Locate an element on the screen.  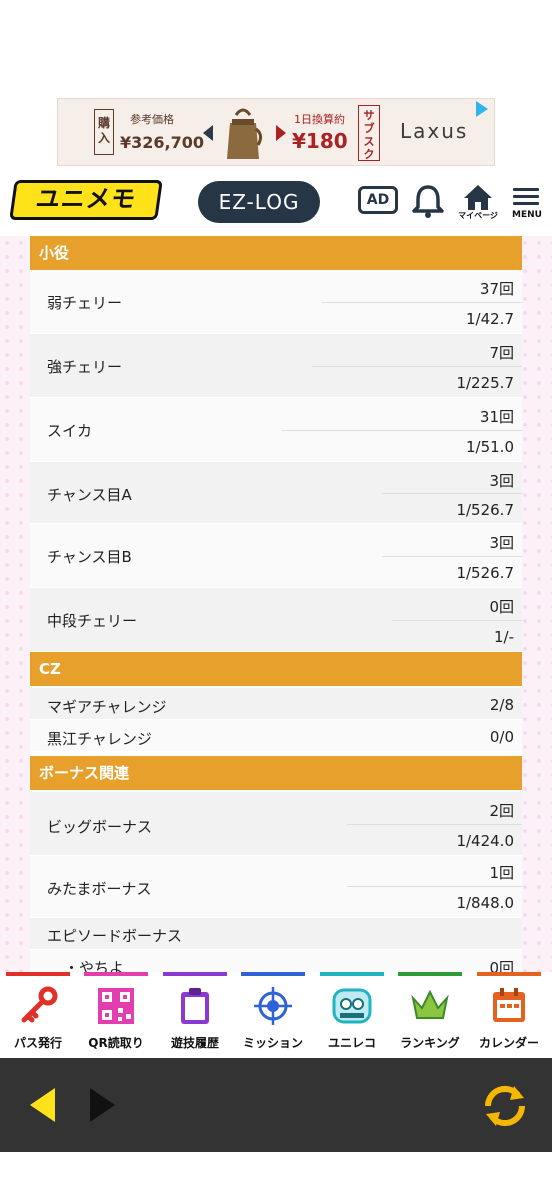
handbag-icon is located at coordinates (245, 133).